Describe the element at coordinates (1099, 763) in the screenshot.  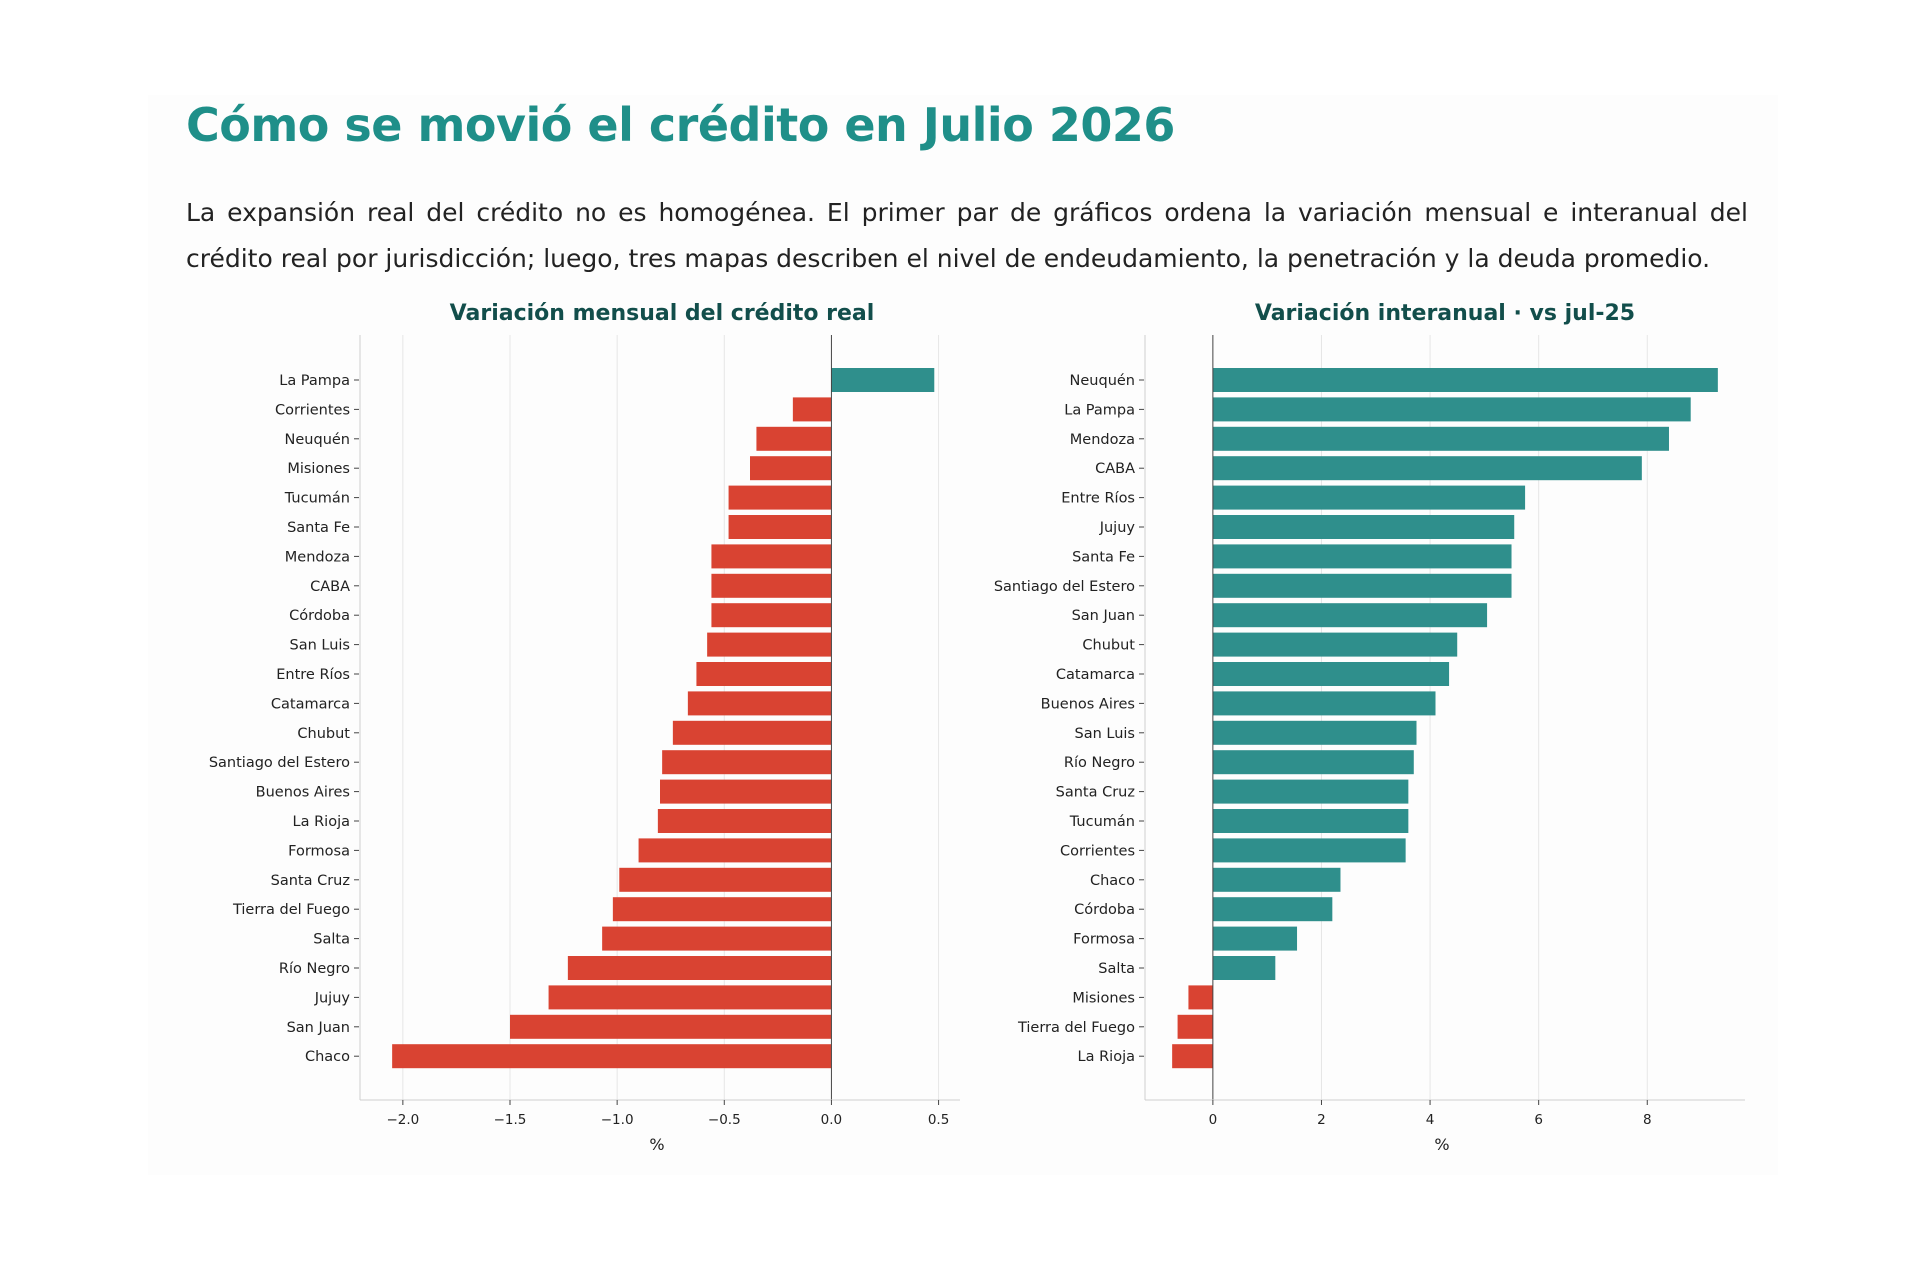
I see `yoy-category-label: Río Negro` at that location.